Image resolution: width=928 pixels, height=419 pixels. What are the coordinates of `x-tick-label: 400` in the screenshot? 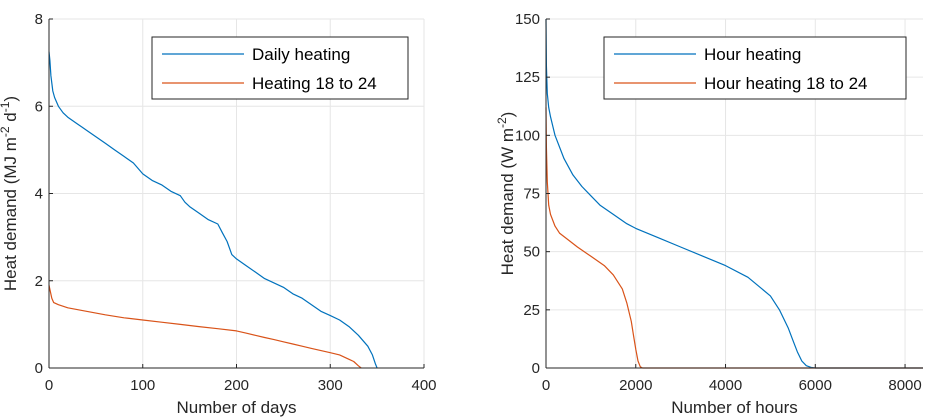 It's located at (423, 385).